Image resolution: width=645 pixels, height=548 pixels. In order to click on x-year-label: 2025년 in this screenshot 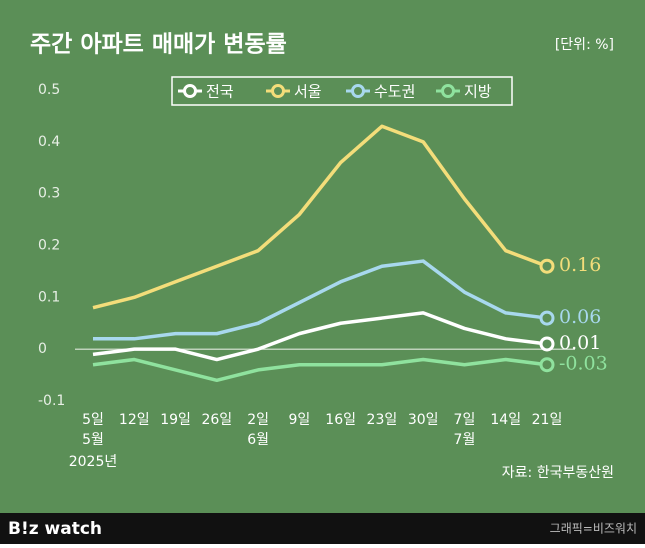, I will do `click(93, 462)`.